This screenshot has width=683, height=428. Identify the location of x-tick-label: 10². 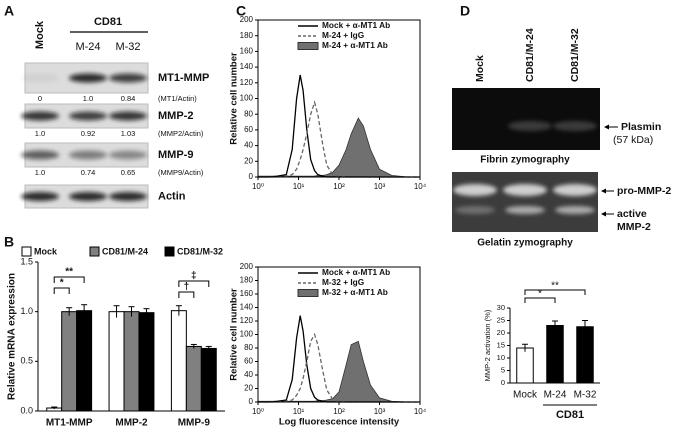
(339, 411).